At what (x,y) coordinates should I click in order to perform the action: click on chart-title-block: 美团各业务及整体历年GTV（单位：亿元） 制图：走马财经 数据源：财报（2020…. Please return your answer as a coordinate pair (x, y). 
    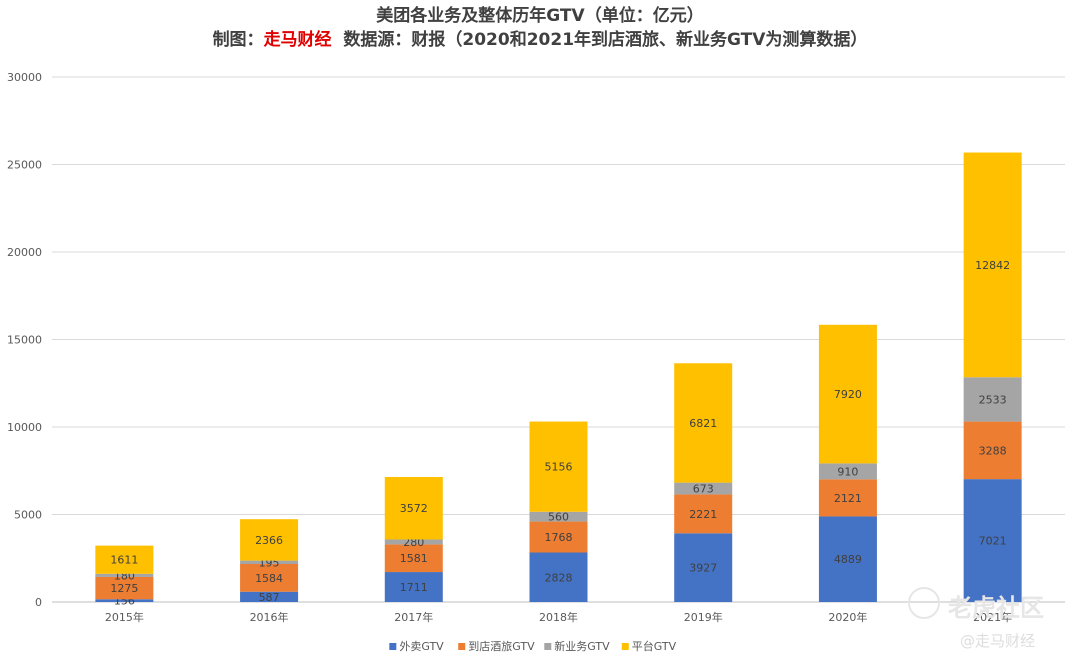
    Looking at the image, I should click on (540, 28).